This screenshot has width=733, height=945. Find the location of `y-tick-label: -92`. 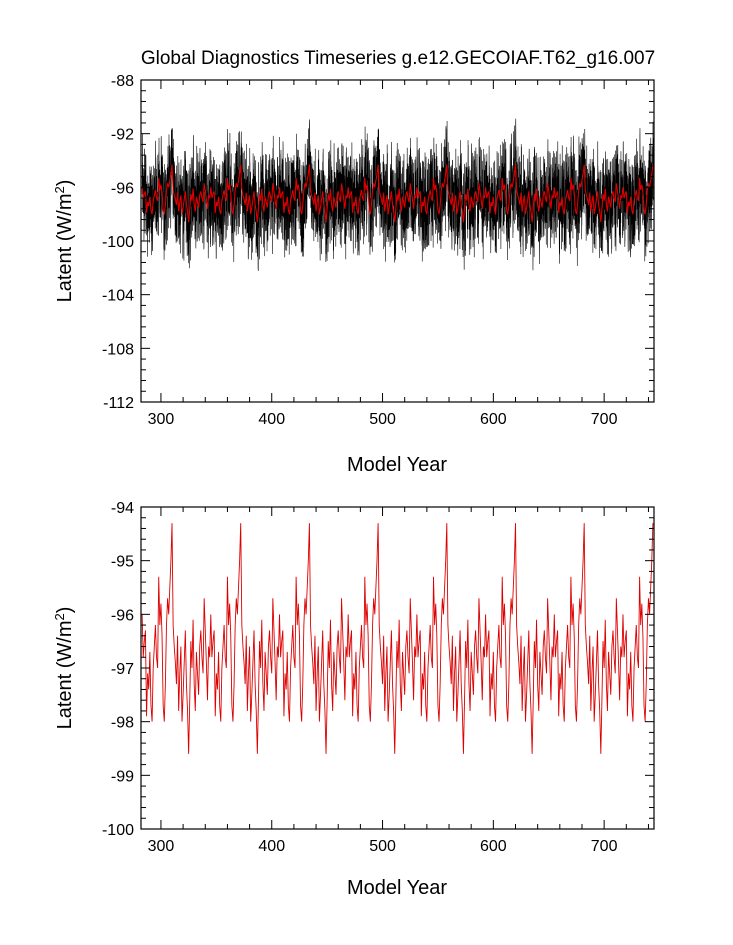

y-tick-label: -92 is located at coordinates (122, 135).